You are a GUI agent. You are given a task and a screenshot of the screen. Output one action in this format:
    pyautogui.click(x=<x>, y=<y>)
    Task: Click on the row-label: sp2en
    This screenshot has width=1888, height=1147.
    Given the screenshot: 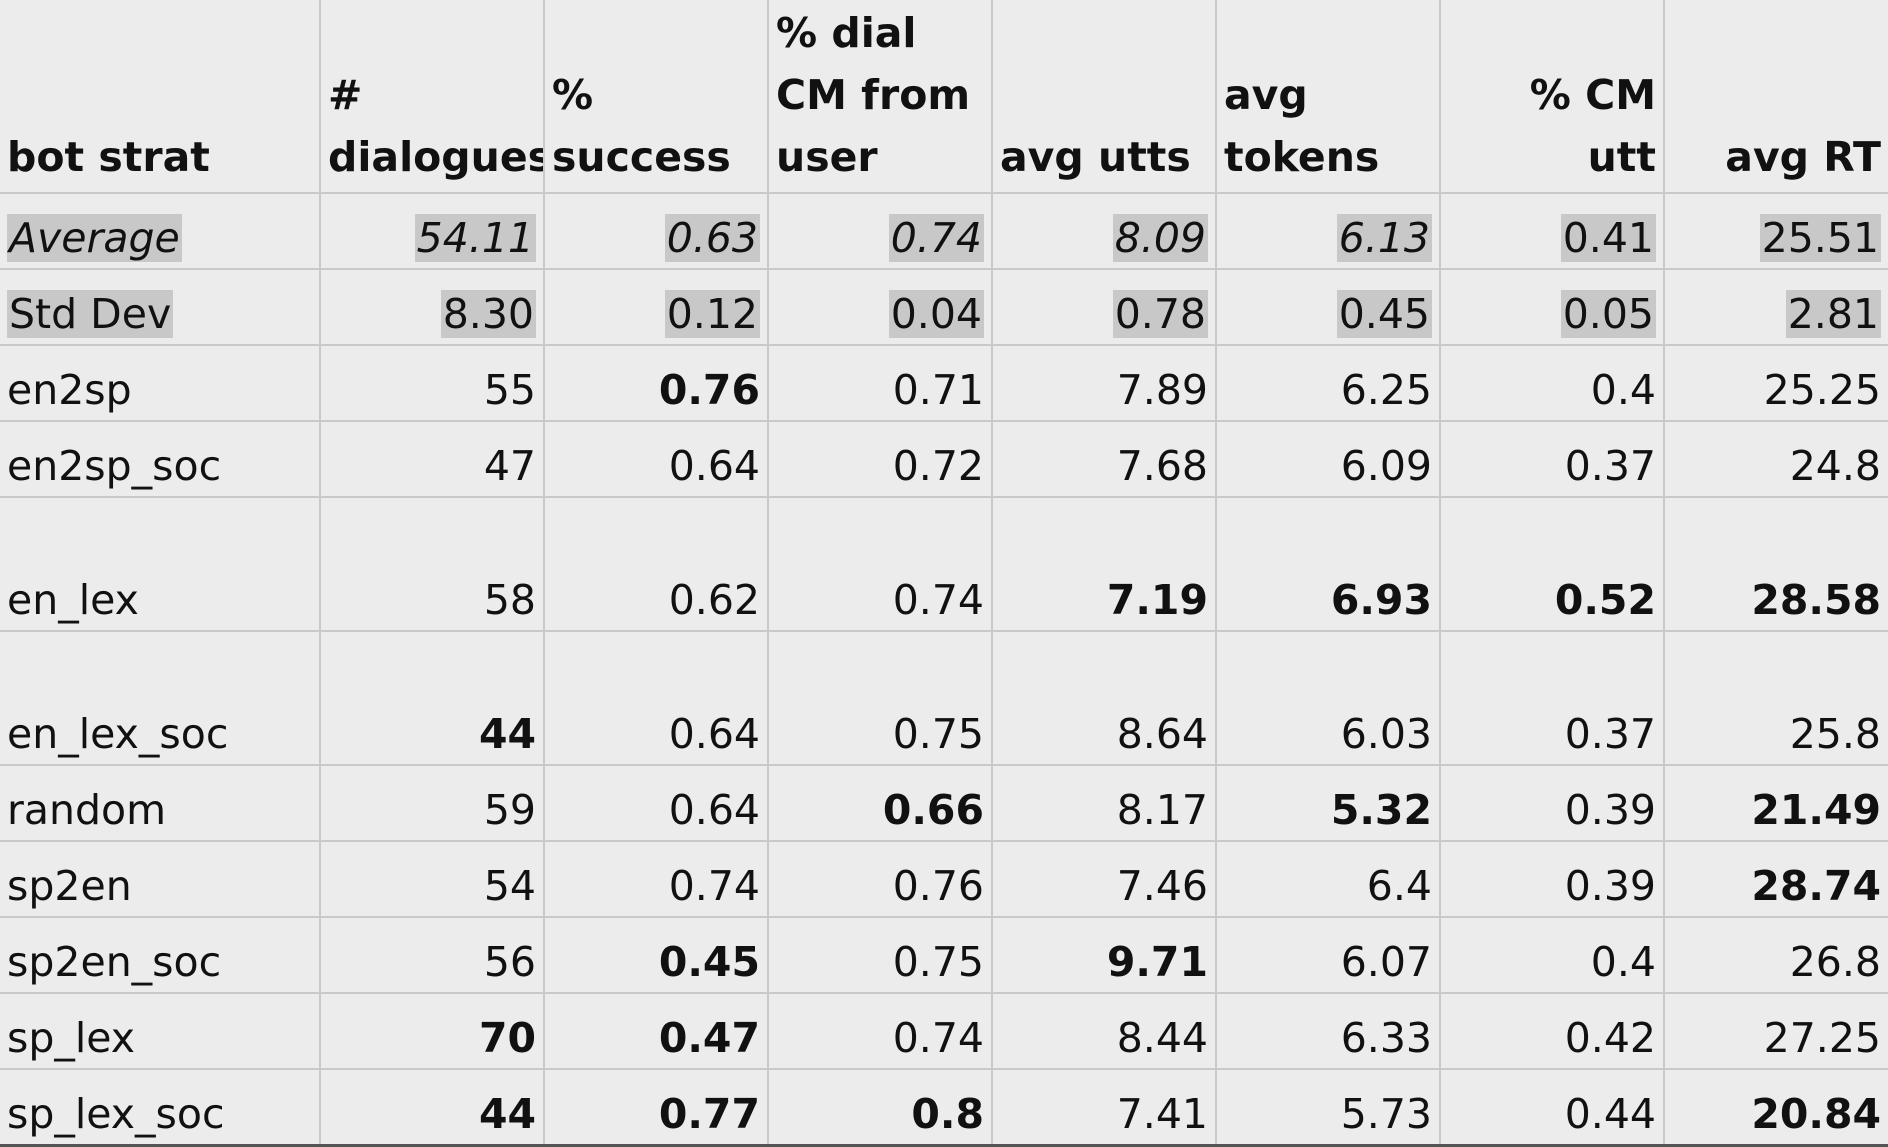 What is the action you would take?
    pyautogui.click(x=160, y=879)
    